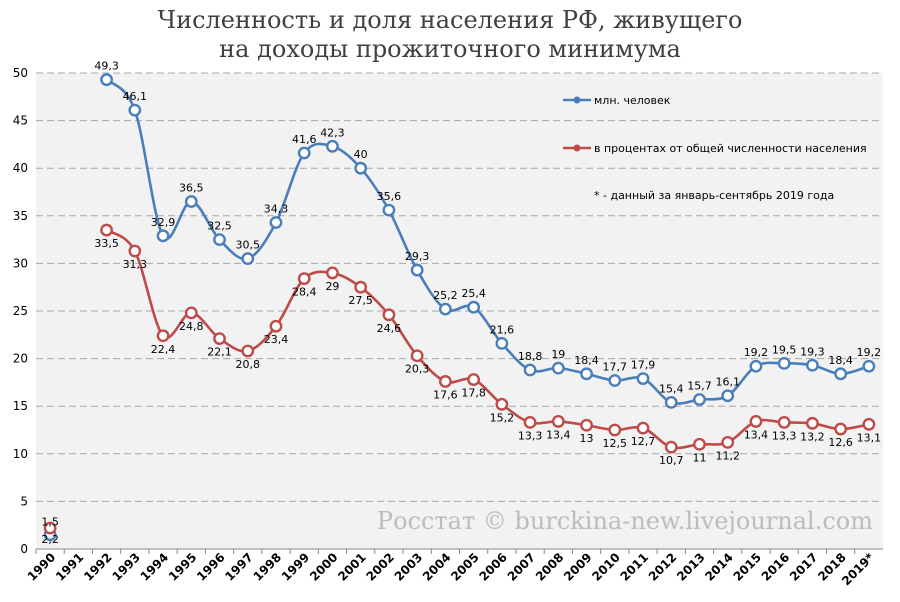 The height and width of the screenshot is (602, 900). Describe the element at coordinates (163, 222) in the screenshot. I see `series-1-data-label: 32,9` at that location.